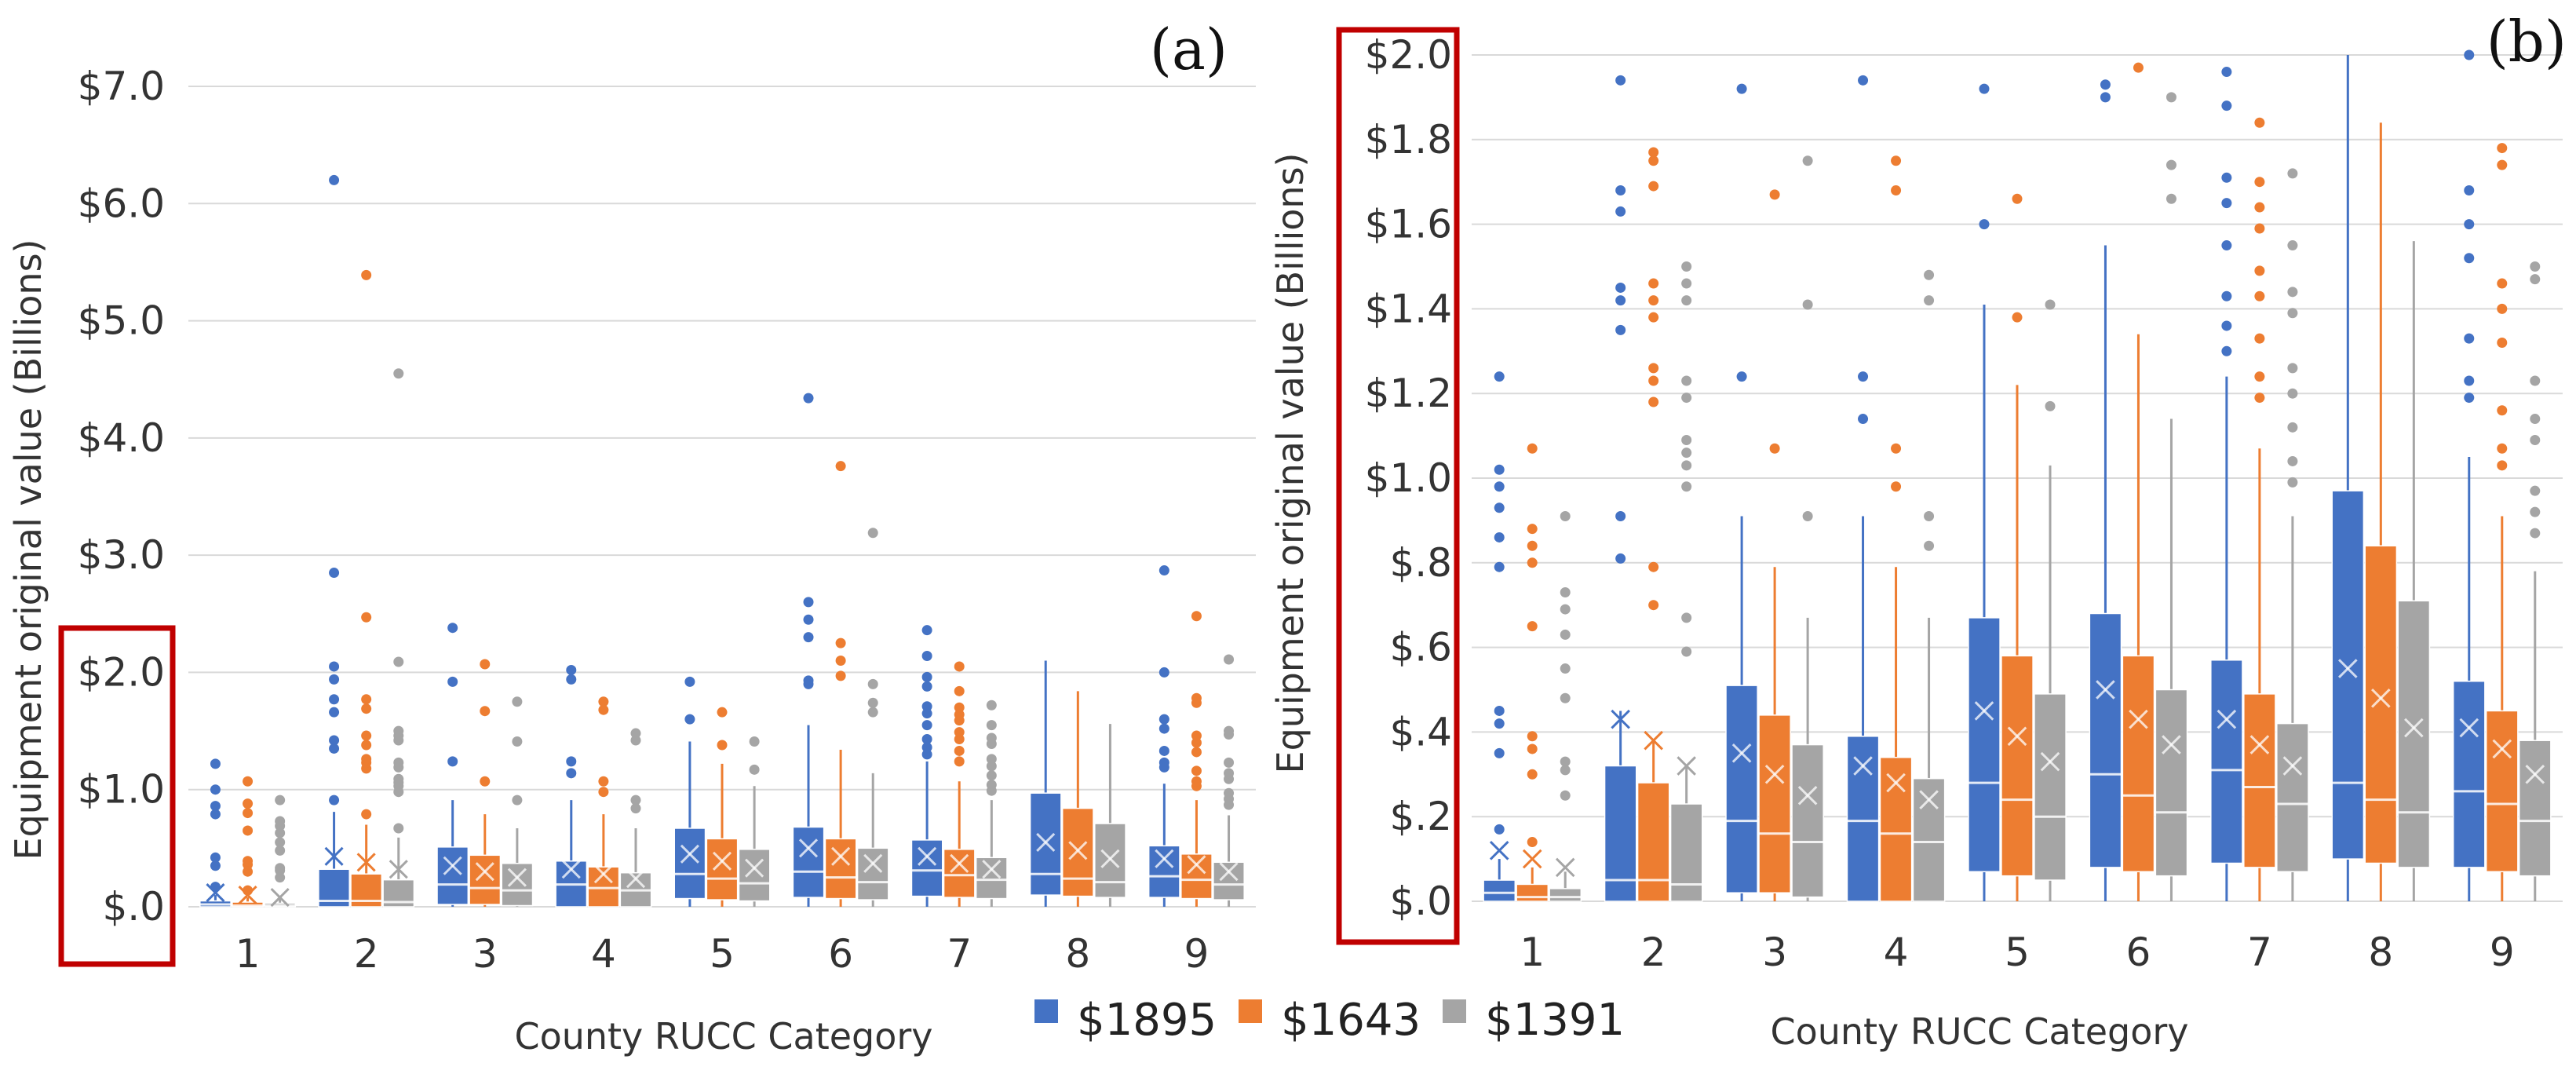 The image size is (2576, 1074). What do you see at coordinates (2017, 736) in the screenshot?
I see `mean-marker-b-b-cat5-s1643` at bounding box center [2017, 736].